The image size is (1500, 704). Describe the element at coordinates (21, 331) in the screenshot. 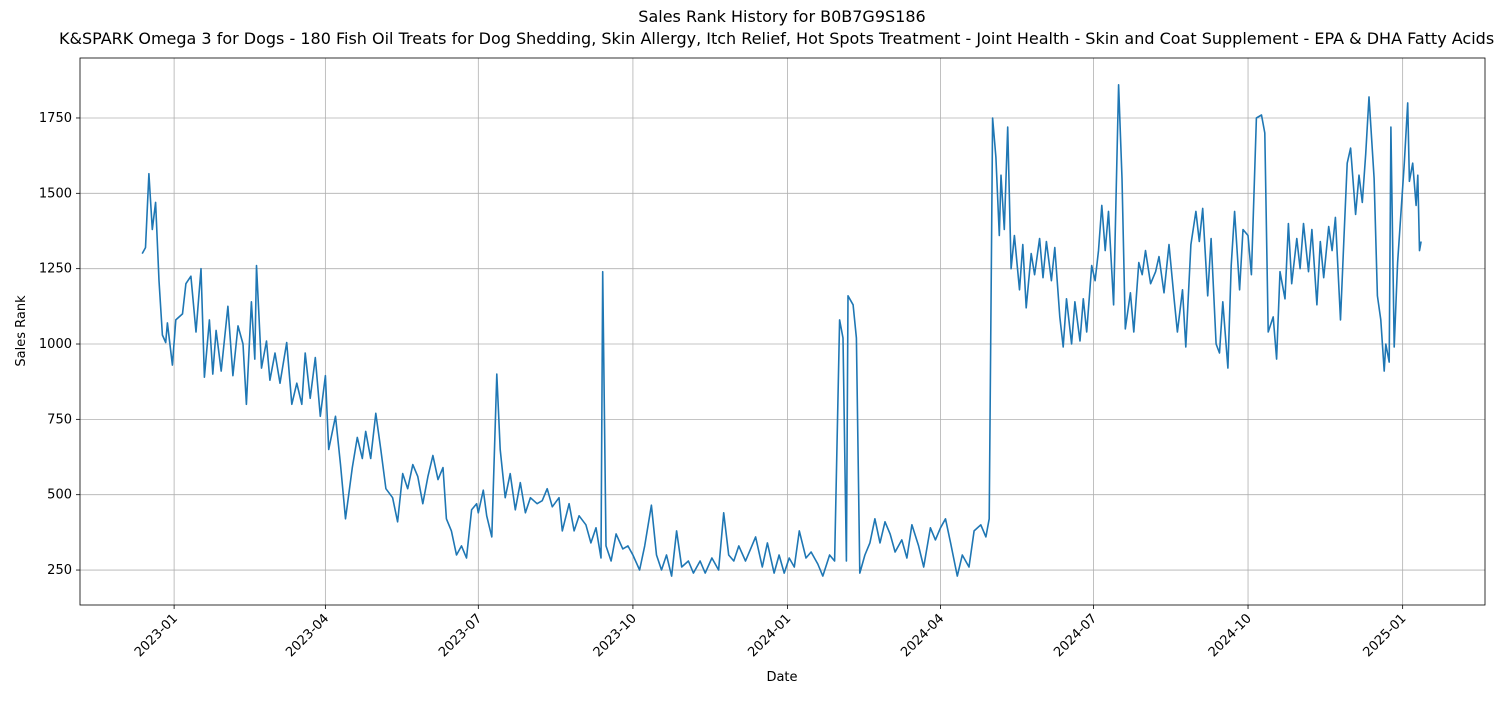

I see `y-axis-label: Sales Rank` at that location.